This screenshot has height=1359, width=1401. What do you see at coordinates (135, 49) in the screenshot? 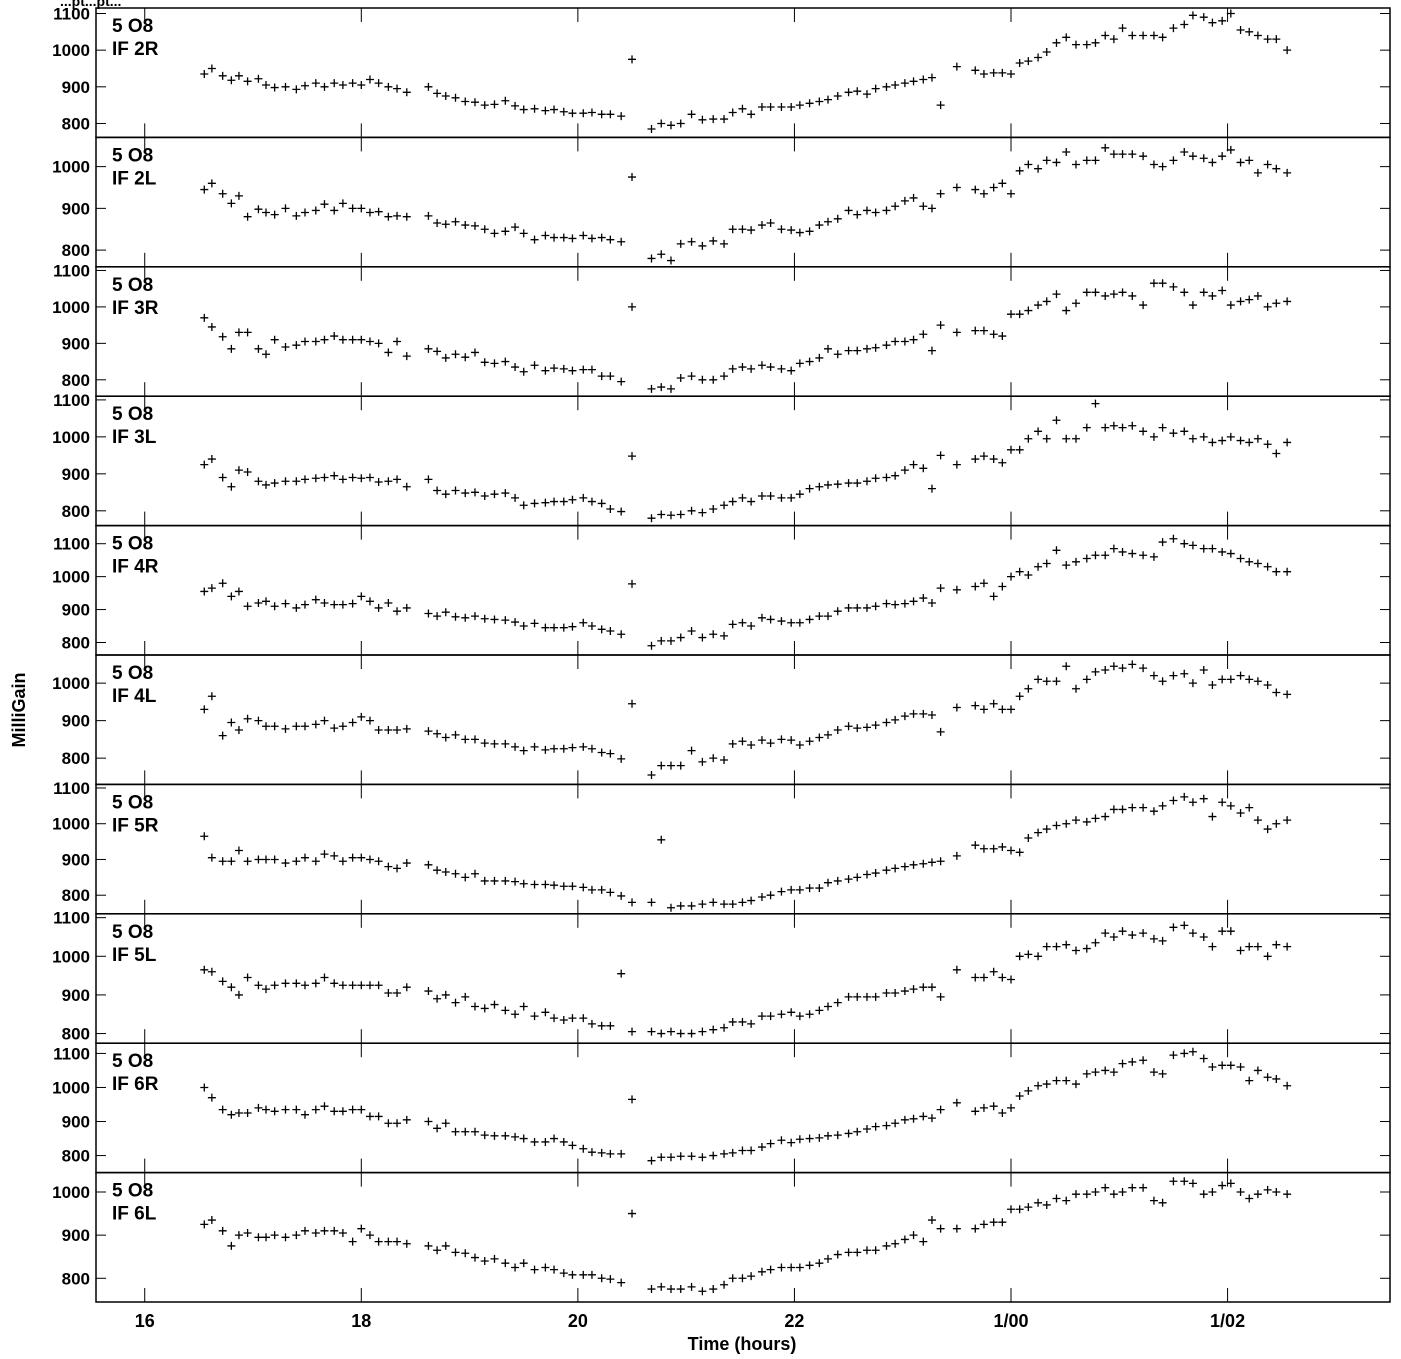
I see `panel-label-if: IF 2R` at bounding box center [135, 49].